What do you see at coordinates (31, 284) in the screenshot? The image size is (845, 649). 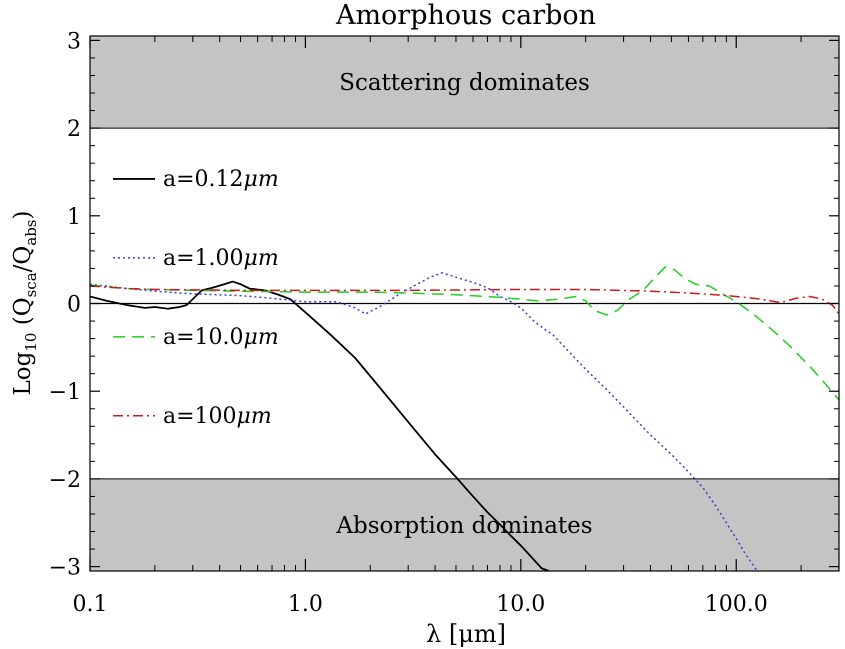 I see `y-label-num-sub: sca` at bounding box center [31, 284].